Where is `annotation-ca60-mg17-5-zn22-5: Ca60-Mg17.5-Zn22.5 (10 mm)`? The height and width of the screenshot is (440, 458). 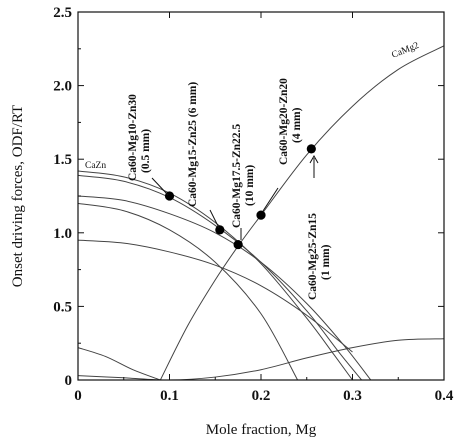 annotation-ca60-mg17-5-zn22-5: Ca60-Mg17.5-Zn22.5 (10 mm) is located at coordinates (243, 174).